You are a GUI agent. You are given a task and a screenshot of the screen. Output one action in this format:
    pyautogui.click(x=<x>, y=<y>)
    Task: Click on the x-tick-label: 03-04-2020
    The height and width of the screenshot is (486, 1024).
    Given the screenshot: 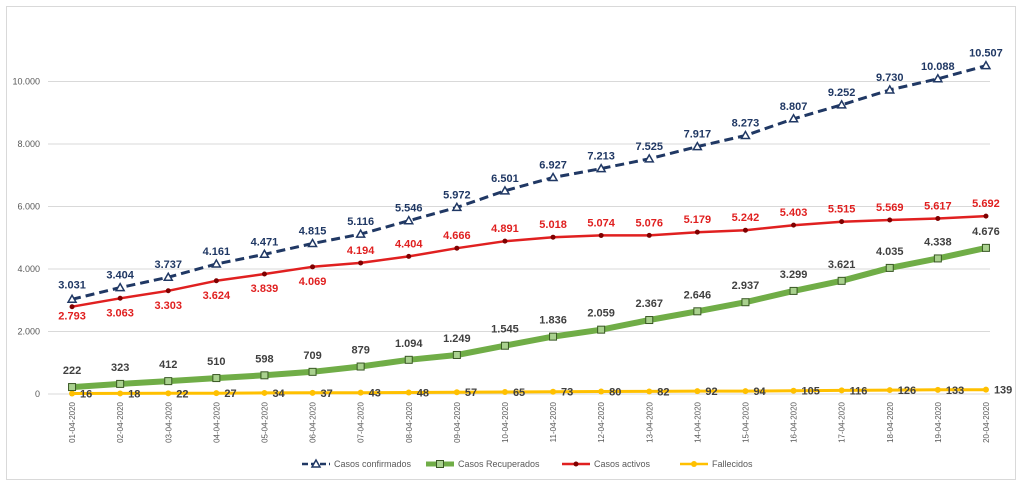 What is the action you would take?
    pyautogui.click(x=168, y=421)
    